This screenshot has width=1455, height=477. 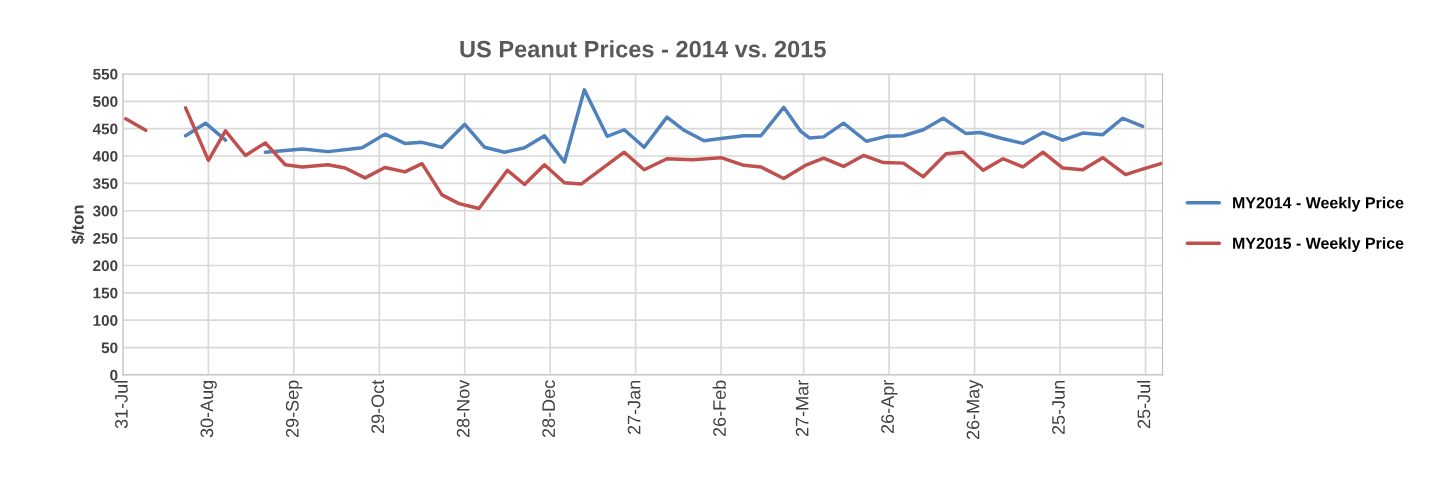 What do you see at coordinates (105, 211) in the screenshot?
I see `y-tick-label: 300` at bounding box center [105, 211].